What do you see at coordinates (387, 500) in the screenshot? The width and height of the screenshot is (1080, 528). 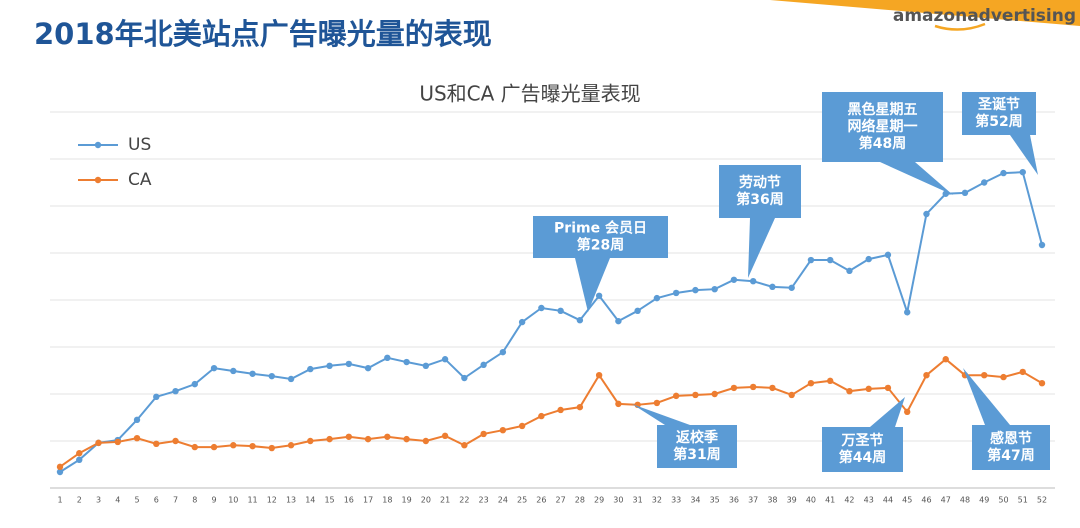 I see `x-tick-label: 18` at bounding box center [387, 500].